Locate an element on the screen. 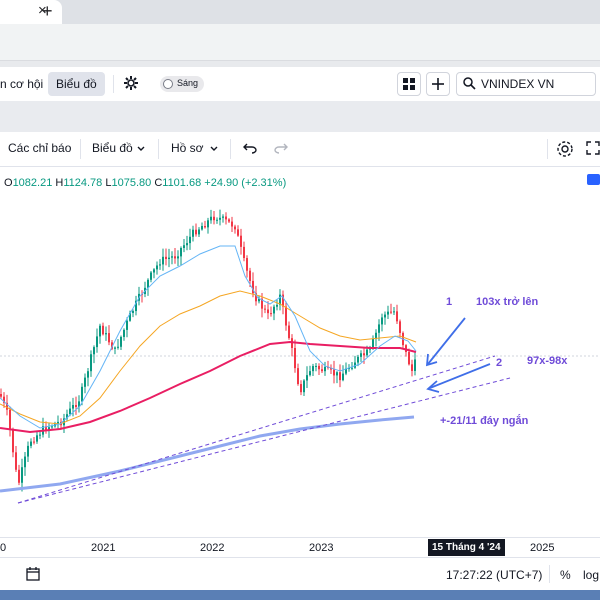 The height and width of the screenshot is (600, 600). browser-address-bar is located at coordinates (300, 42).